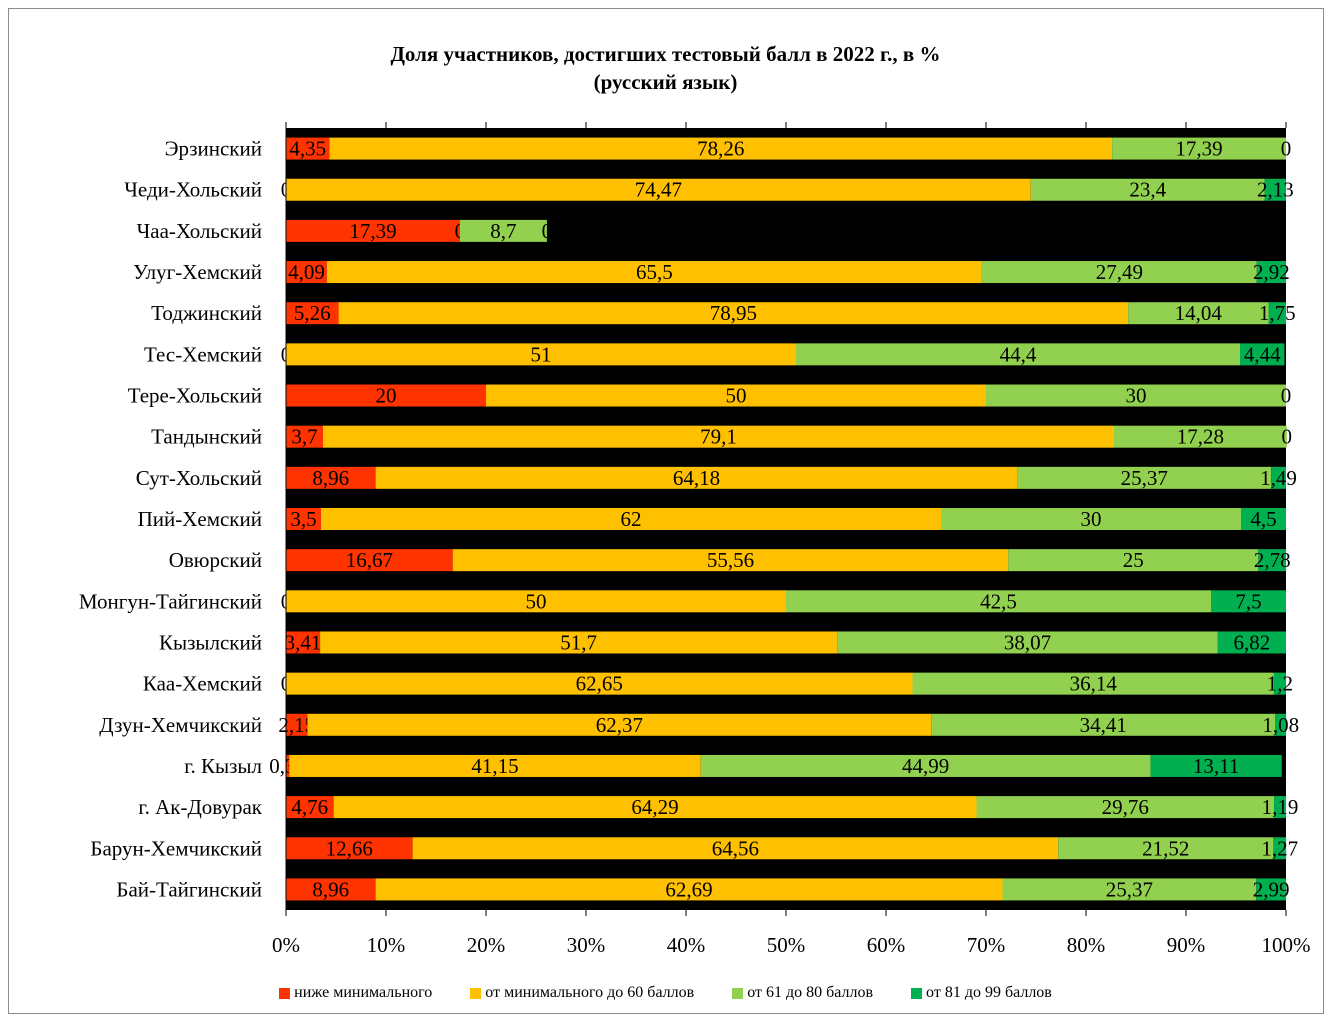 The height and width of the screenshot is (1021, 1331). I want to click on data-label: 51, so click(541, 354).